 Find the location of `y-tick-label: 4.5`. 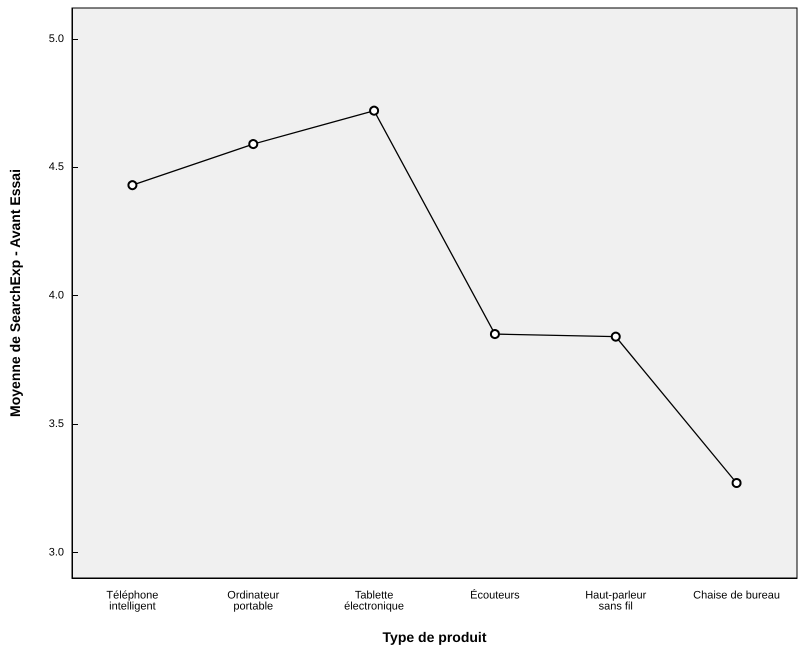

y-tick-label: 4.5 is located at coordinates (56, 167).